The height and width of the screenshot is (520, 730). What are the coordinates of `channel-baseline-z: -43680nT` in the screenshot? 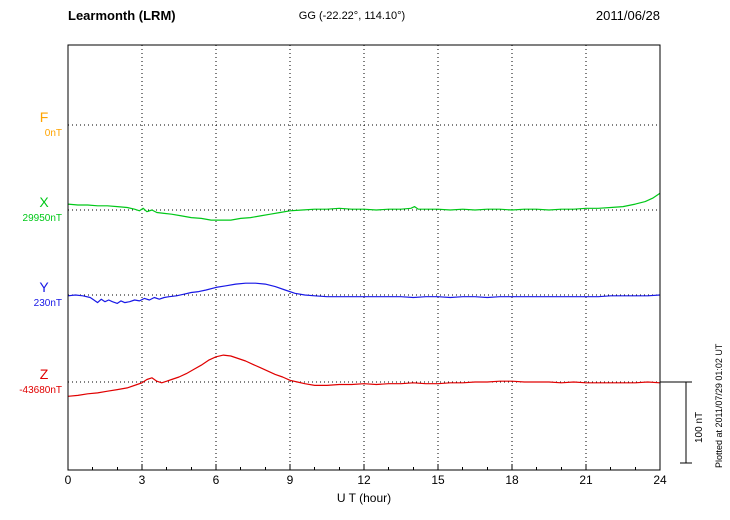 It's located at (40, 390).